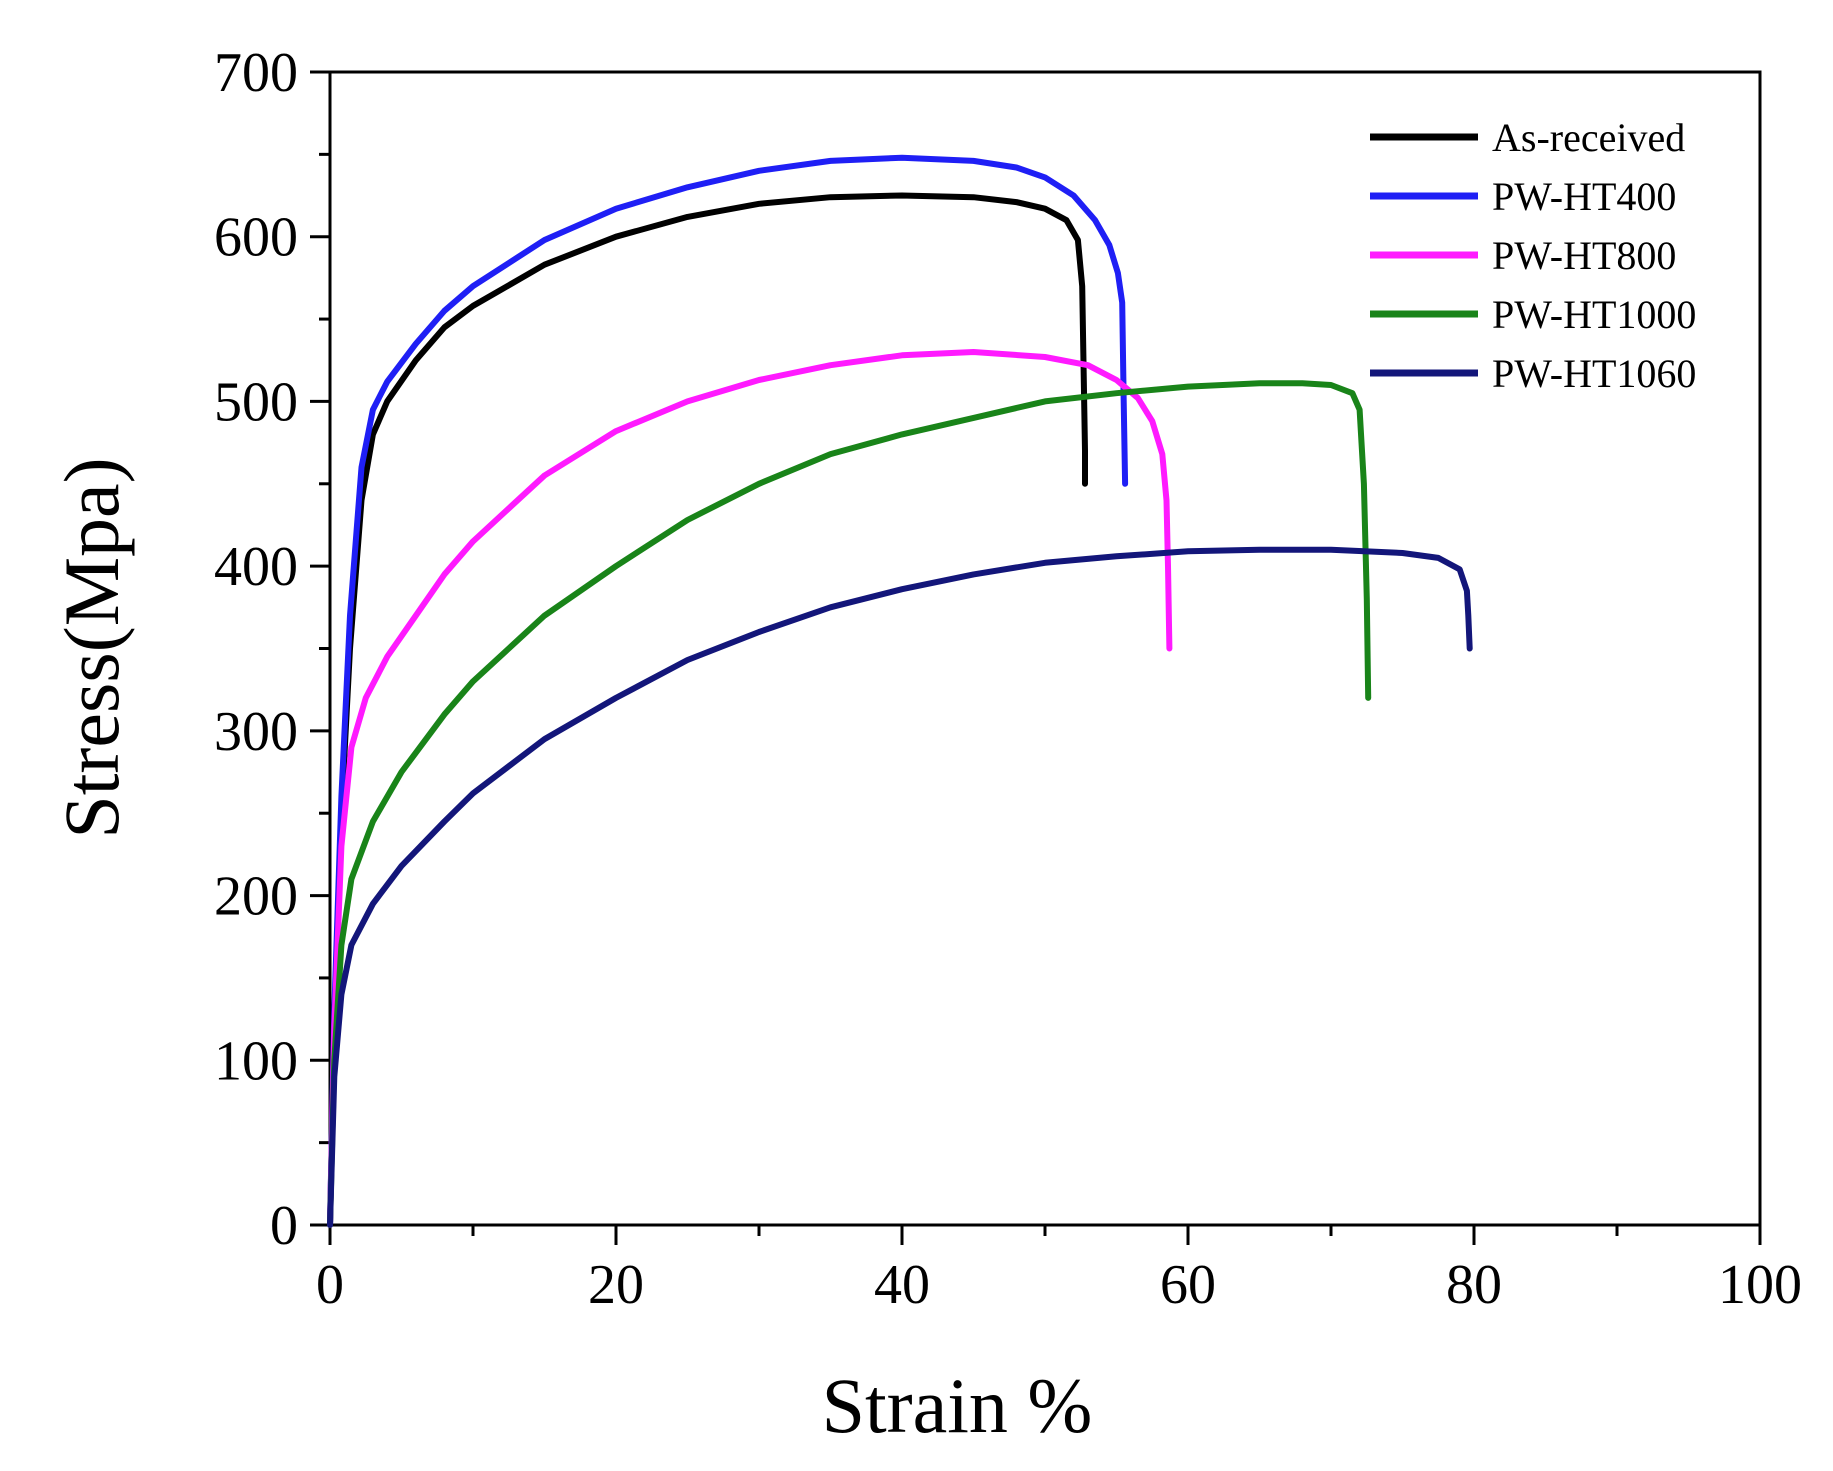 This screenshot has height=1471, width=1833. I want to click on y-tick-label: 200, so click(256, 897).